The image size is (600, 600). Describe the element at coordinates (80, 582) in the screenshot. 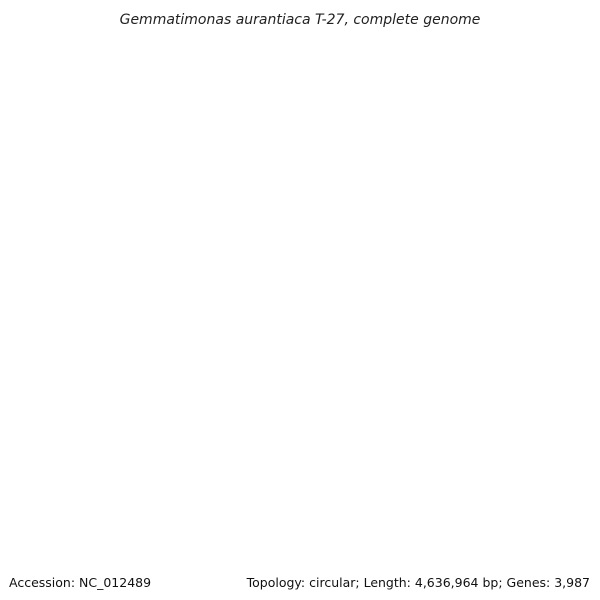

I see `accession-text: Accession: NC_012489` at that location.